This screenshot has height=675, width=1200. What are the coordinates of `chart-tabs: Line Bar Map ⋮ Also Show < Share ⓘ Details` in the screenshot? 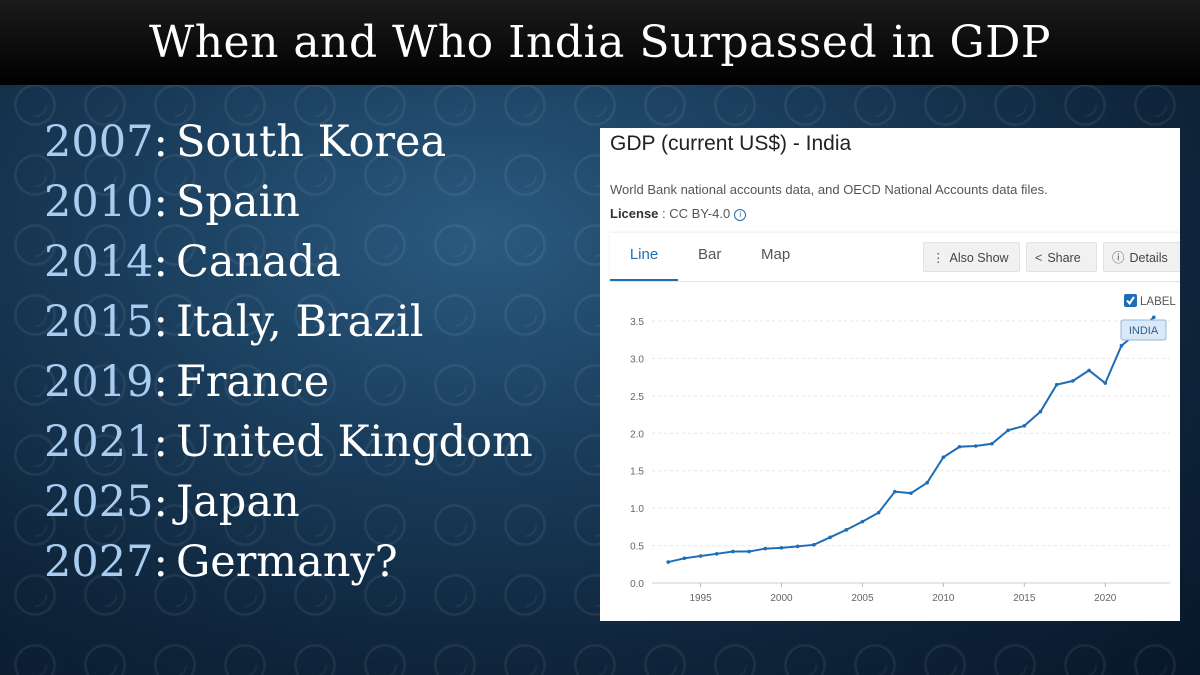 It's located at (895, 257).